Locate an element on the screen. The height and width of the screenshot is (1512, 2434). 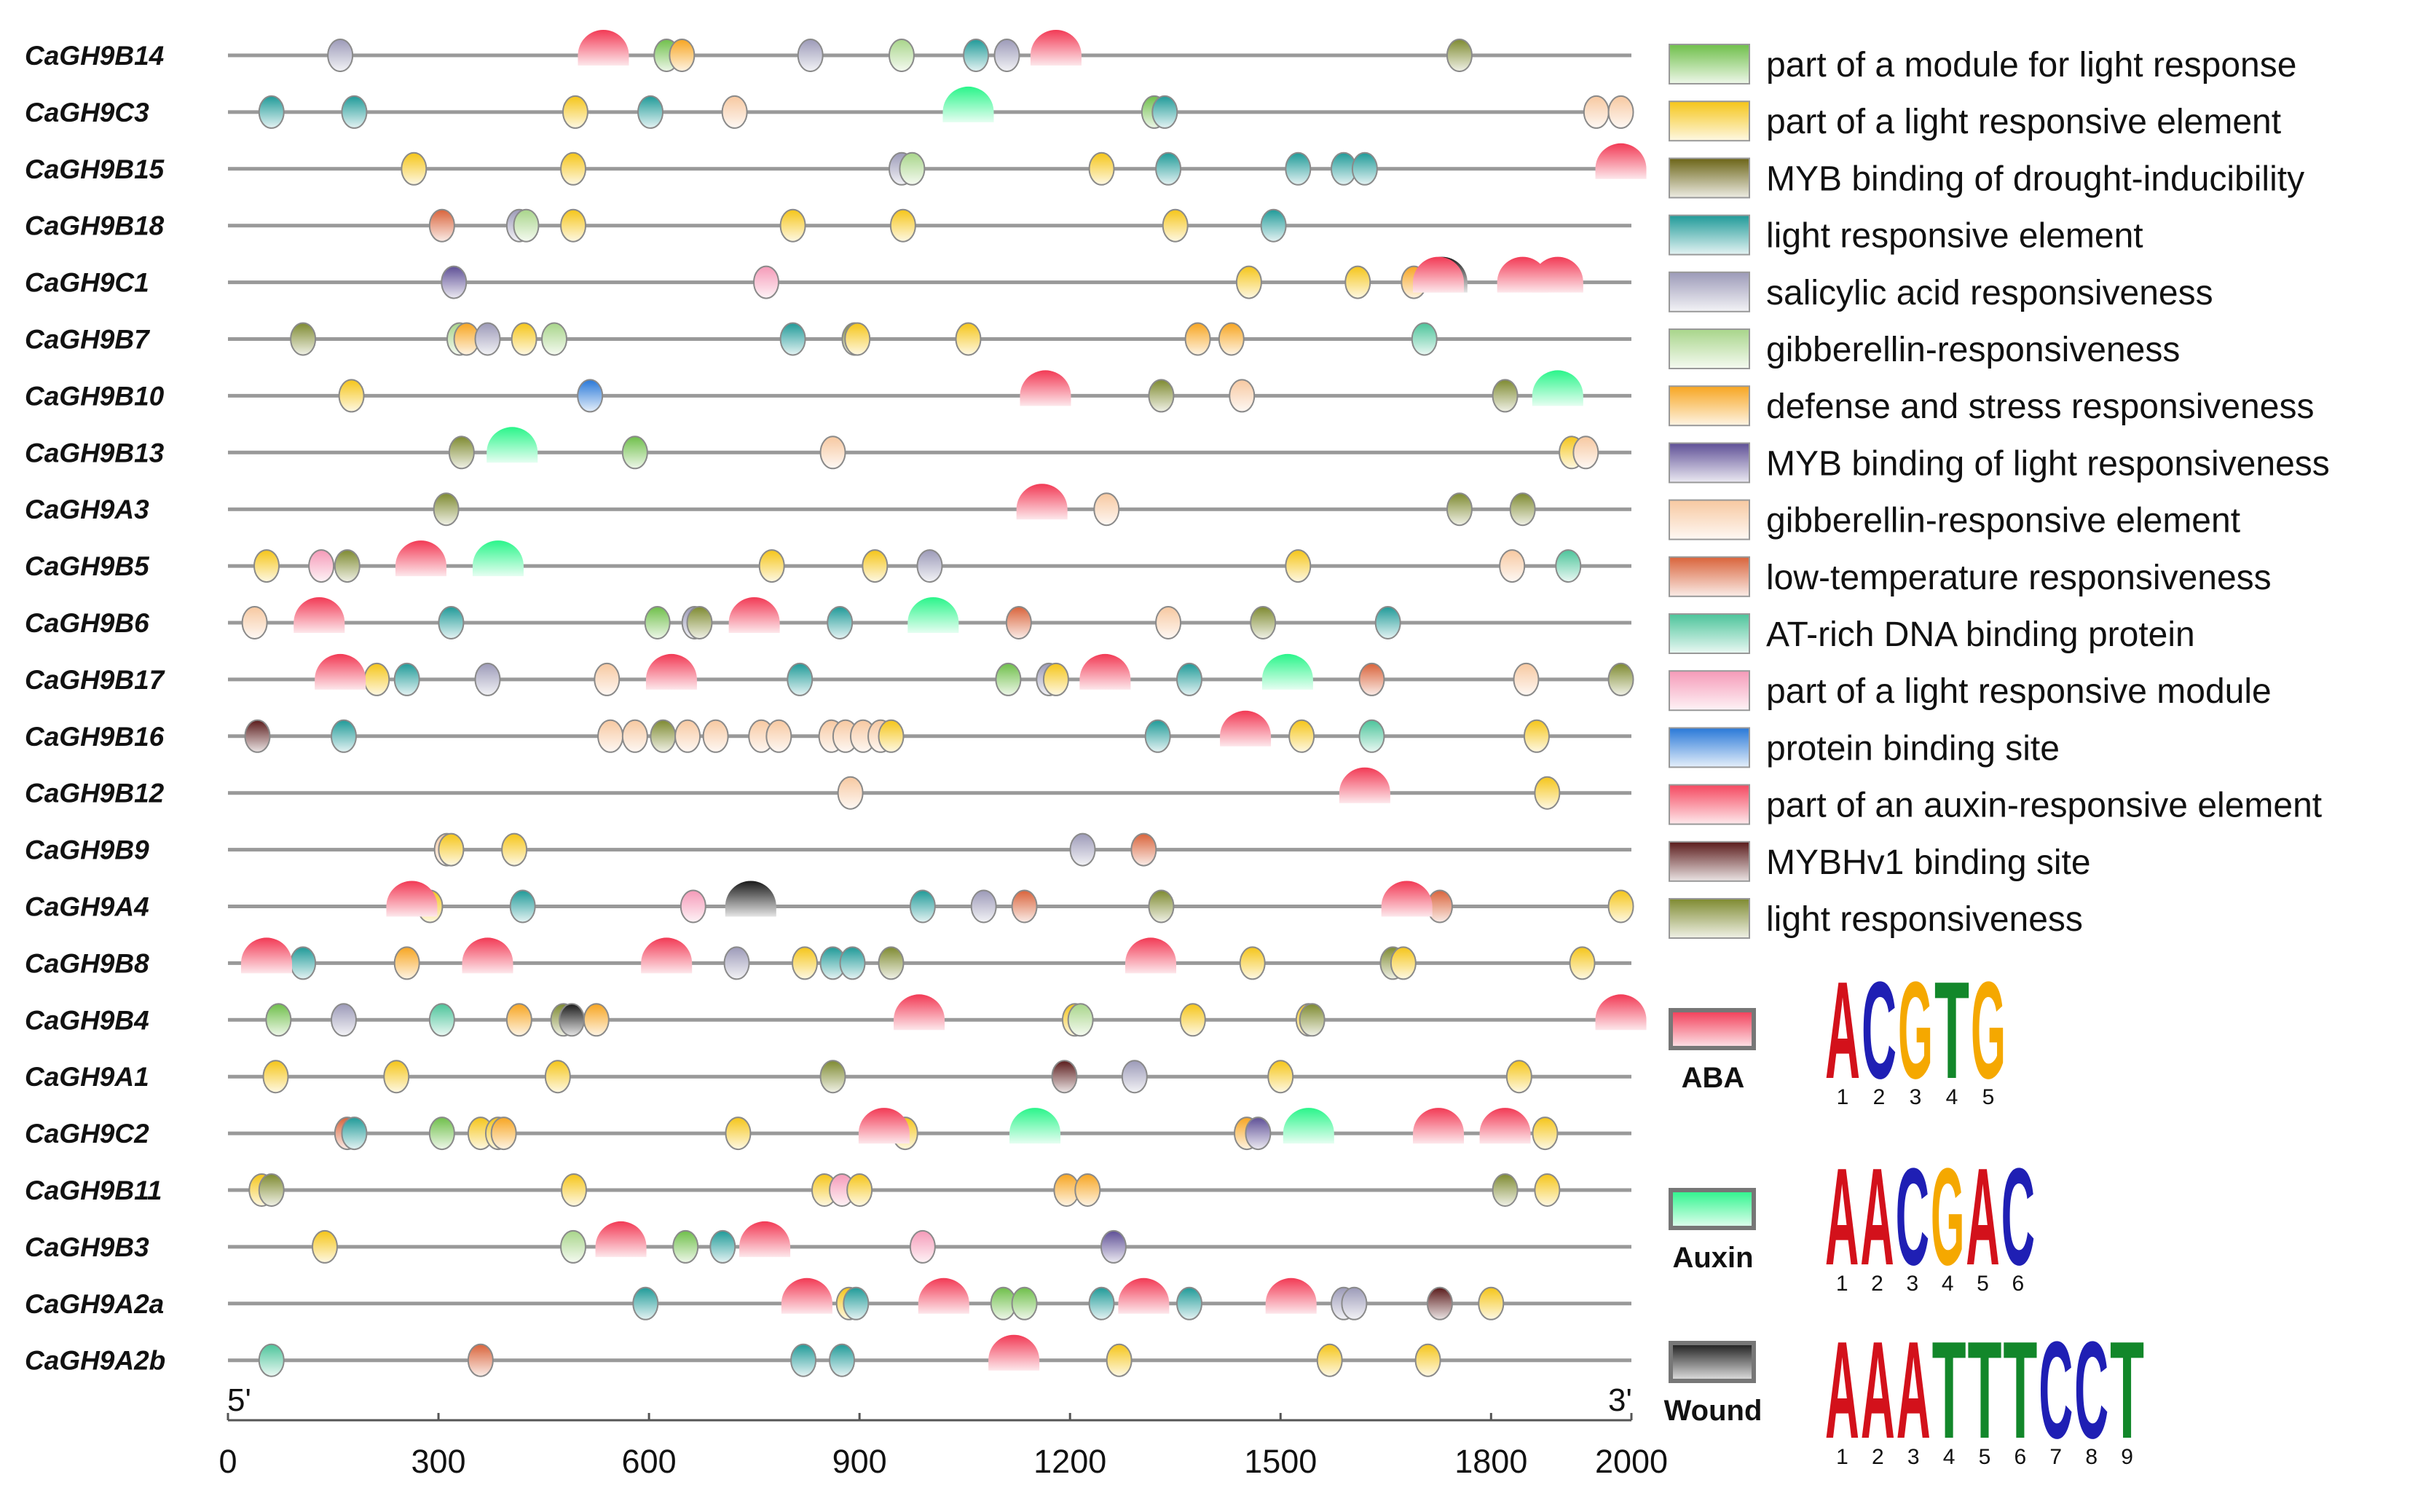
logo-position: 5 is located at coordinates (1985, 1457).